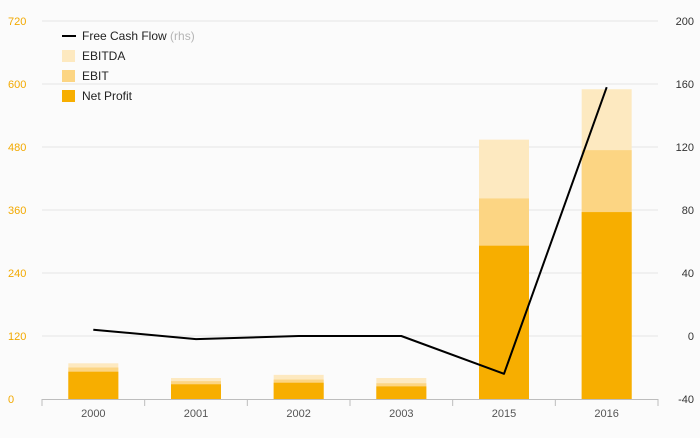  Describe the element at coordinates (688, 211) in the screenshot. I see `y-right-tick-label: 80` at that location.